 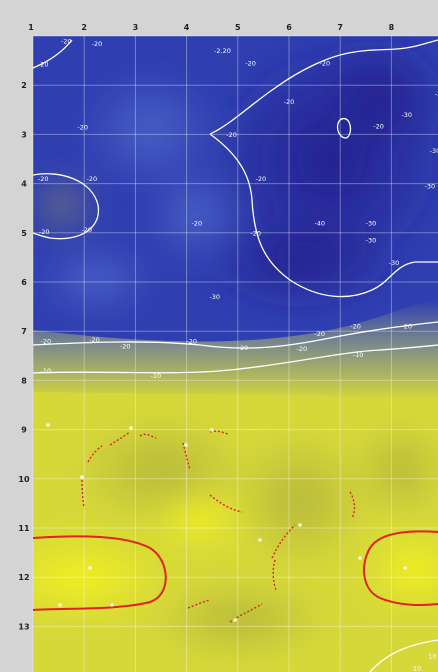 I want to click on y-tick-label: 2, so click(x=24, y=85).